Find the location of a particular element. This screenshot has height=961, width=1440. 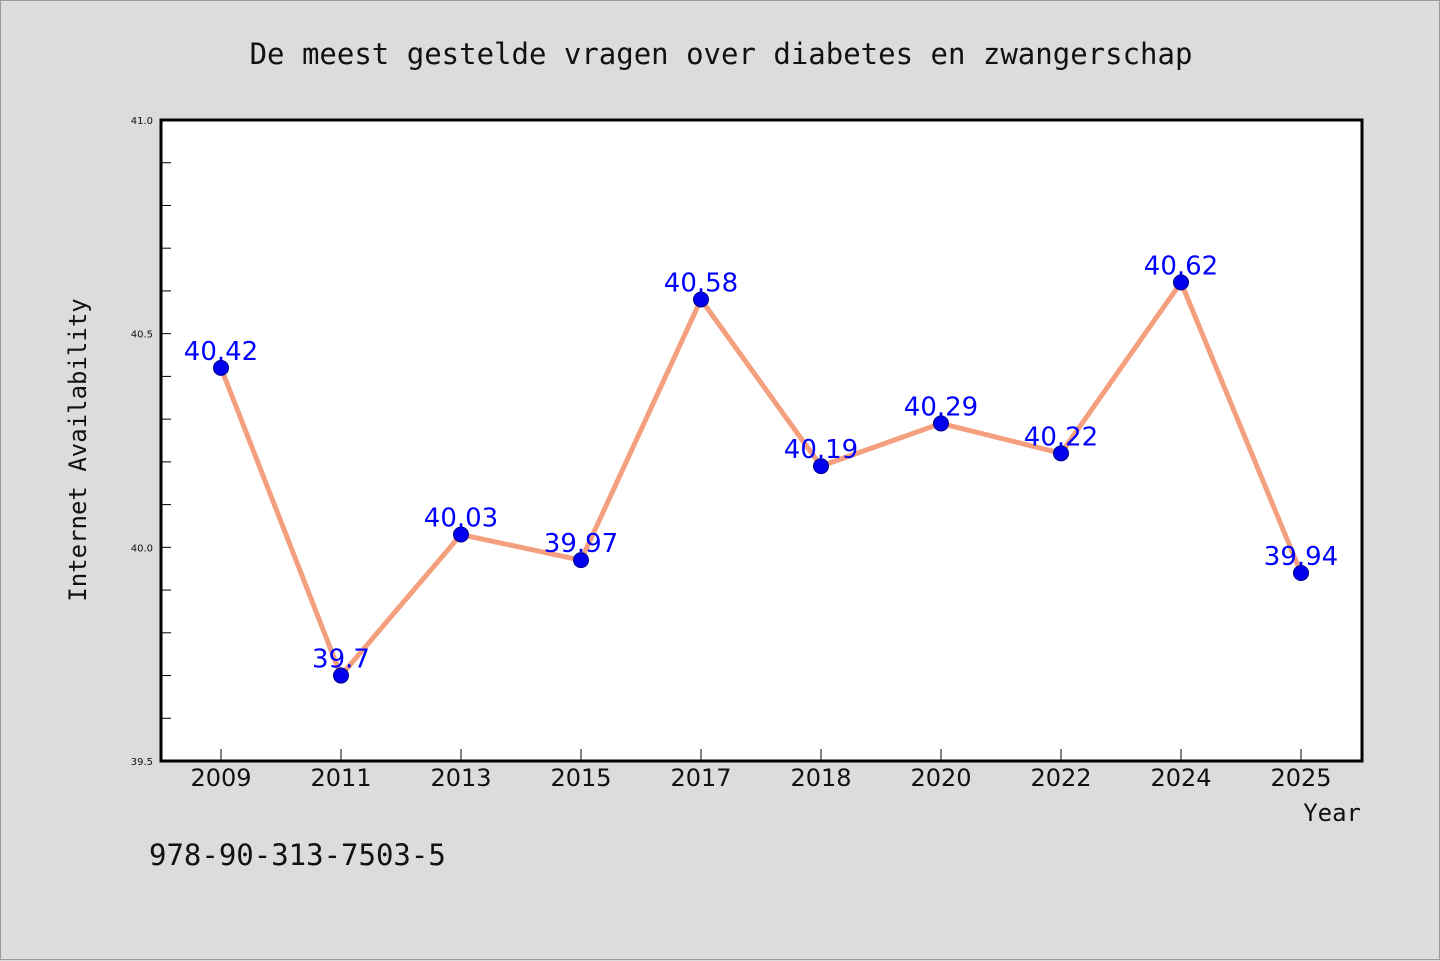

x-tick-label: 2022 is located at coordinates (1060, 778).